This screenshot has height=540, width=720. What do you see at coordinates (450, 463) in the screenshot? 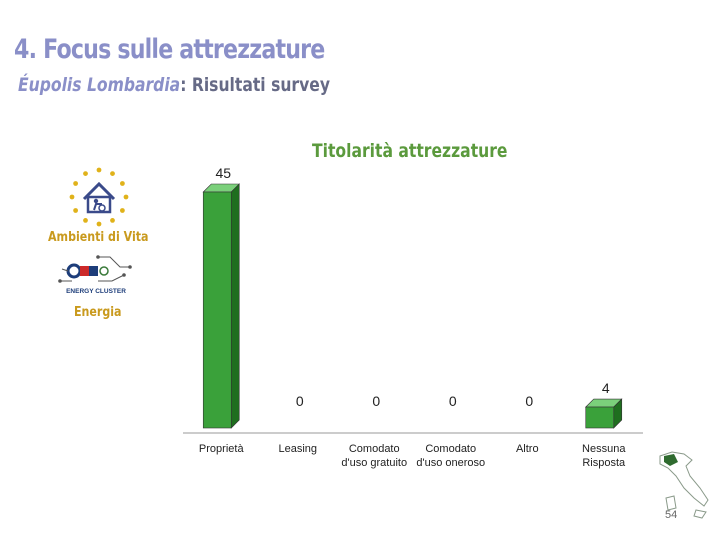
I see `x-tick-label: d'uso oneroso` at bounding box center [450, 463].